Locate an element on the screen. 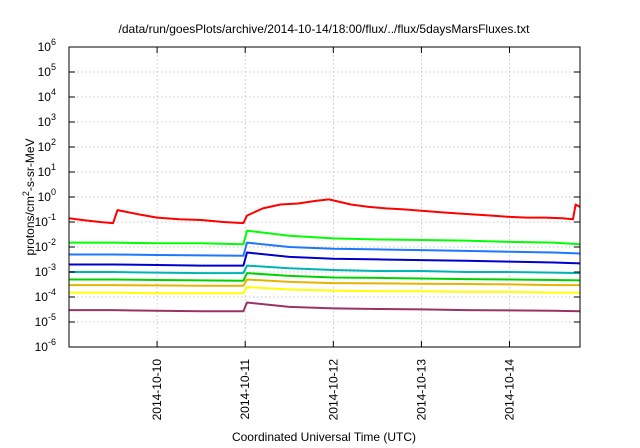 The image size is (640, 448). y-tick-label: 10⁻² is located at coordinates (45, 245).